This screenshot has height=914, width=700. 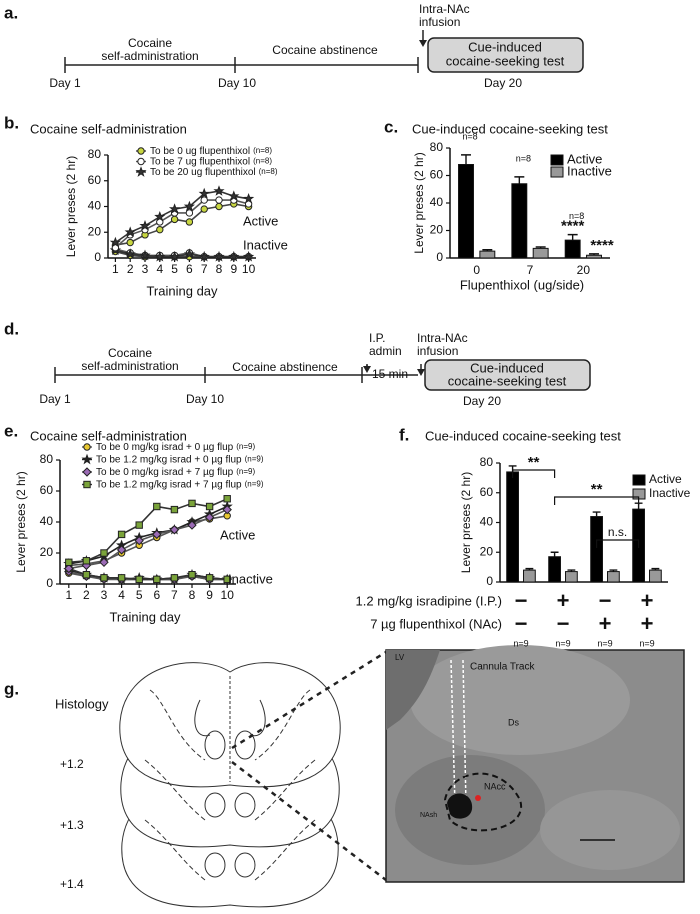 What do you see at coordinates (513, 722) in the screenshot?
I see `image-label: Ds` at bounding box center [513, 722].